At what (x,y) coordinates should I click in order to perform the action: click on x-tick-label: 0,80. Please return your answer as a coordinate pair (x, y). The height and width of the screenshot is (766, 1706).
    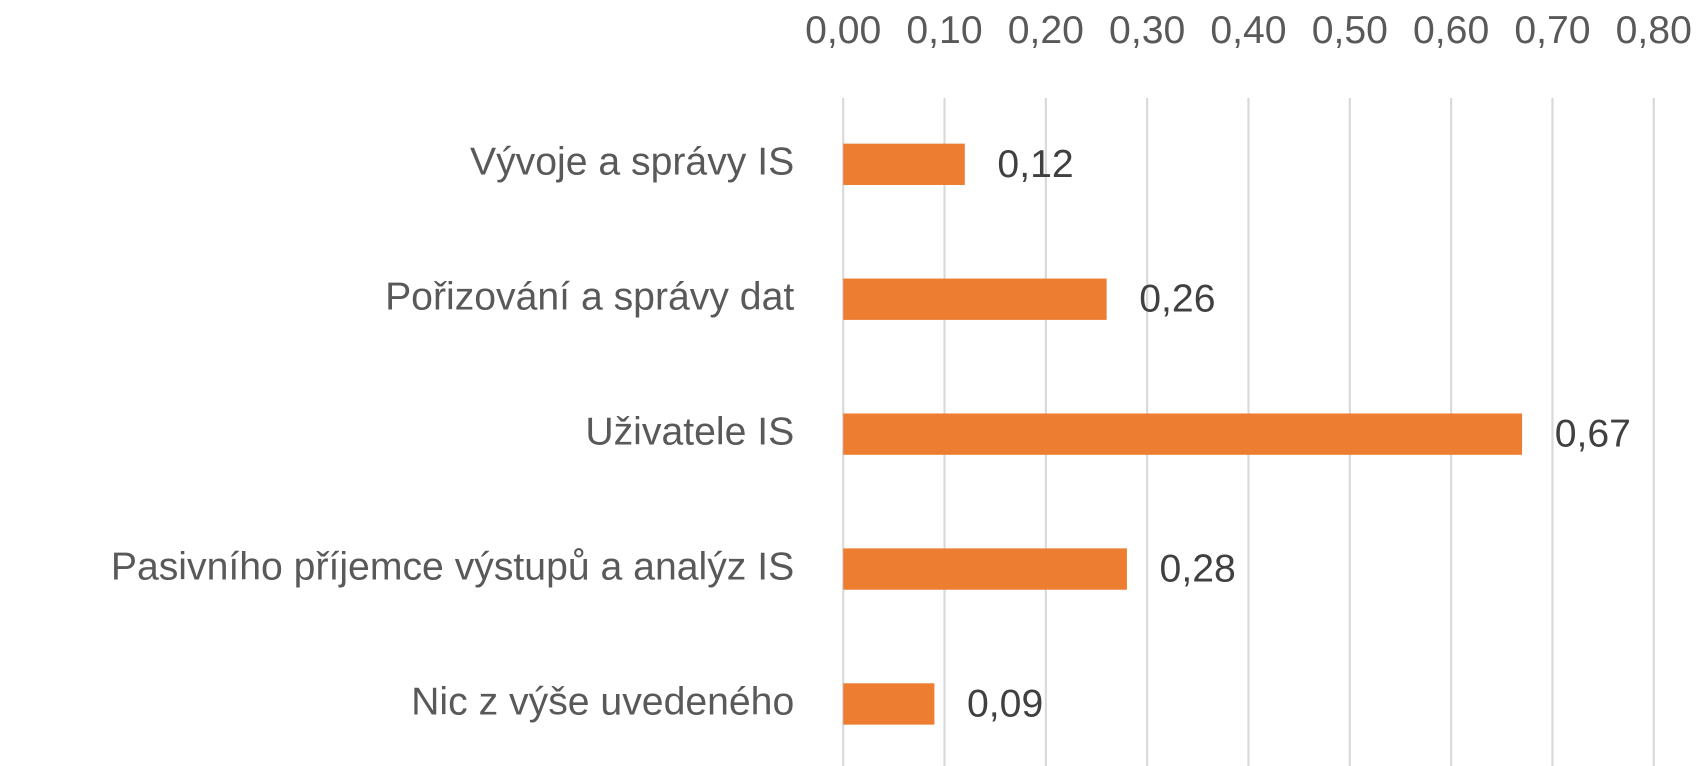
    Looking at the image, I should click on (1654, 30).